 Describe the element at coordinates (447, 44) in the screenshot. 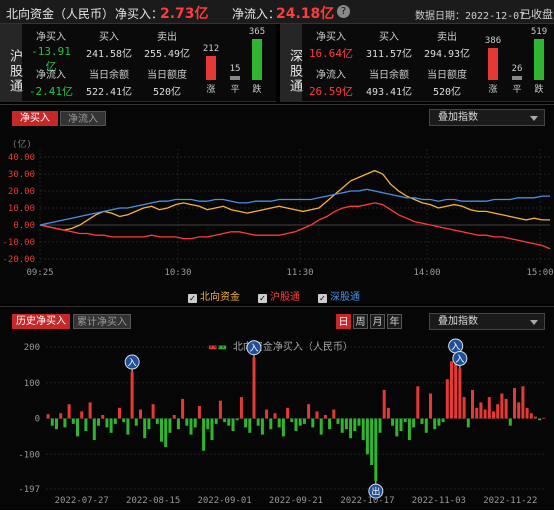

I see `sz-sell: 卖出 294.93亿` at that location.